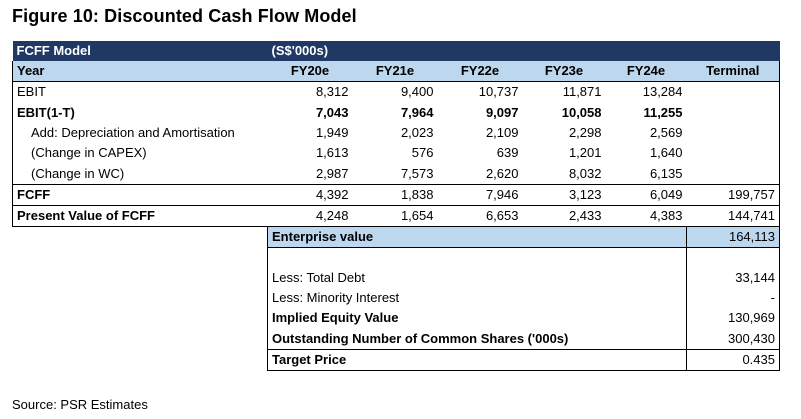 This screenshot has width=801, height=419. What do you see at coordinates (646, 72) in the screenshot?
I see `year-col: FY24e` at bounding box center [646, 72].